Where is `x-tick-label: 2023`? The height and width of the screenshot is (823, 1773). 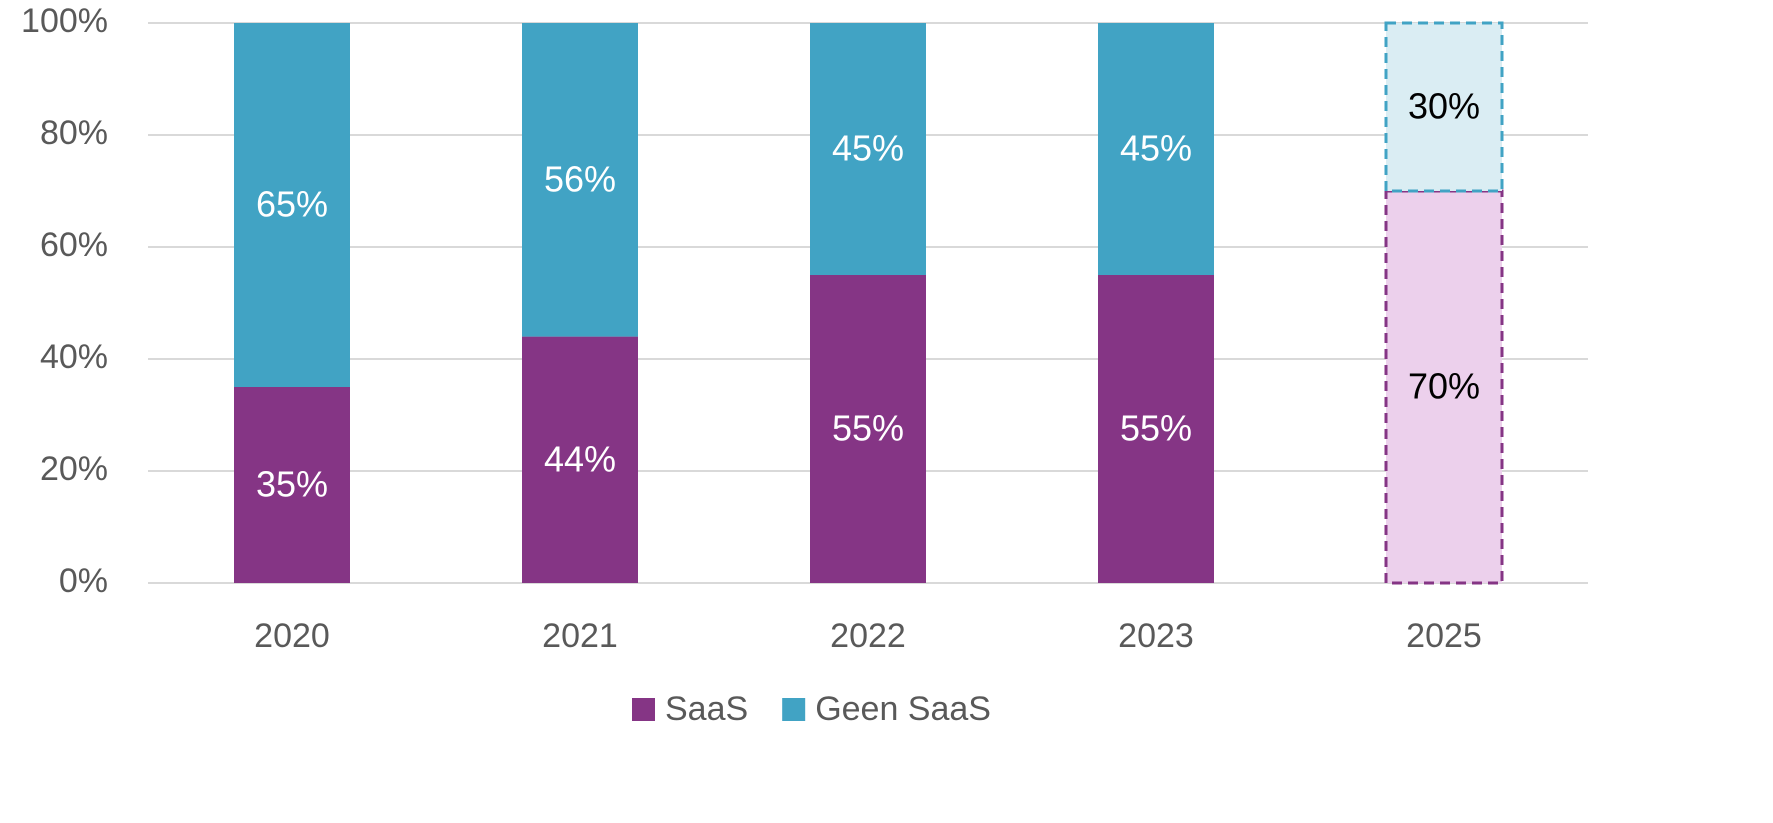 x-tick-label: 2023 is located at coordinates (1156, 636).